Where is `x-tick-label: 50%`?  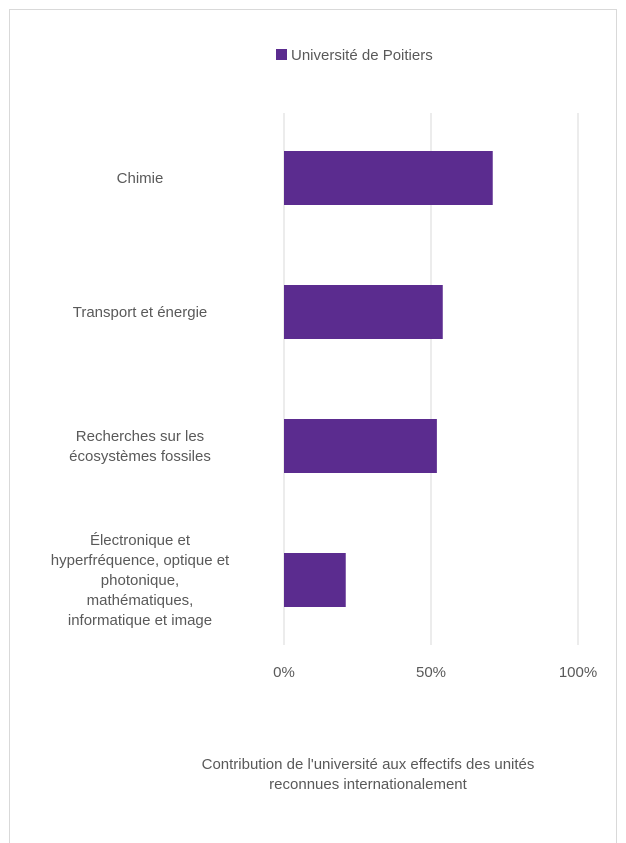
x-tick-label: 50% is located at coordinates (431, 672).